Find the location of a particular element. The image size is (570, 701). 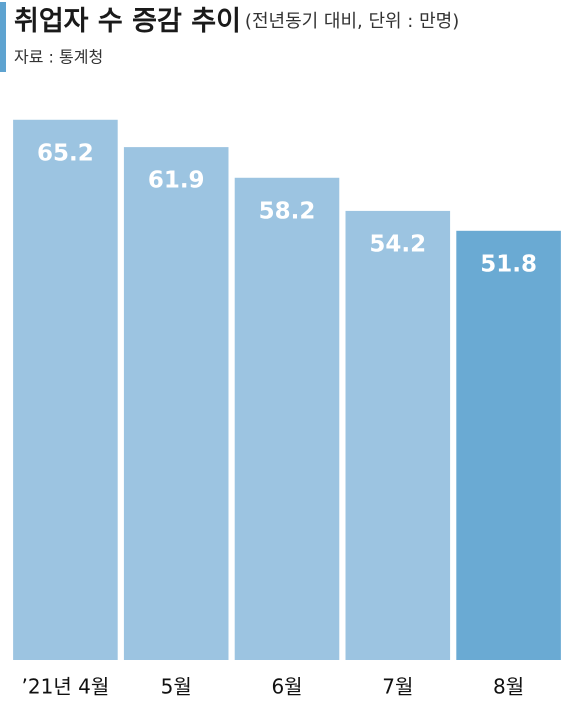

x-tick-label: ’21년 4월 is located at coordinates (66, 687).